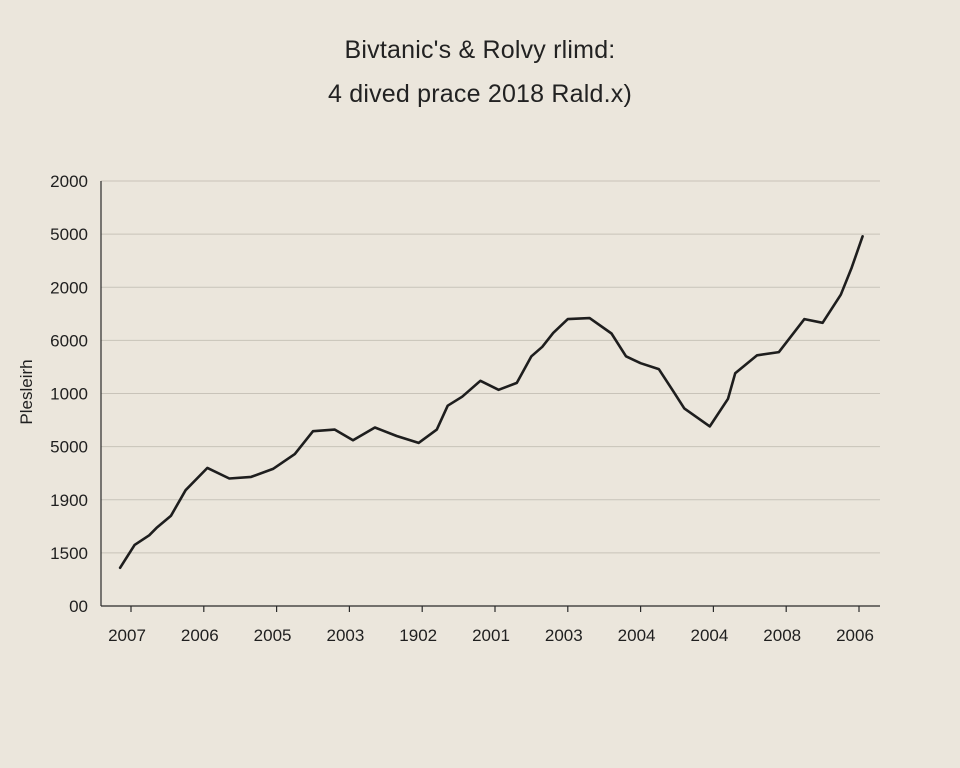 The height and width of the screenshot is (768, 960). I want to click on x-tick-label: 2008, so click(782, 635).